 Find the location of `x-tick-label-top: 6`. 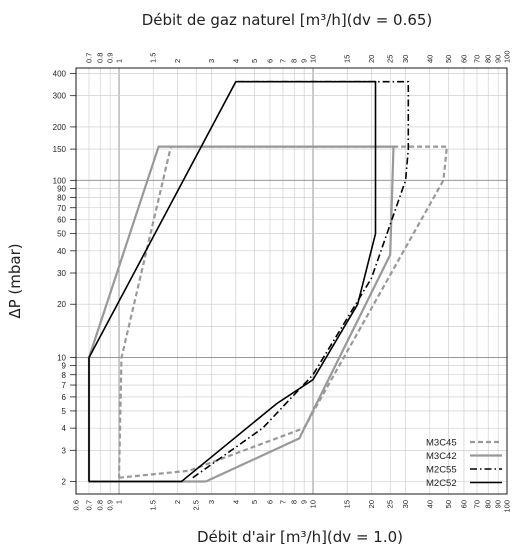

x-tick-label-top: 6 is located at coordinates (269, 61).